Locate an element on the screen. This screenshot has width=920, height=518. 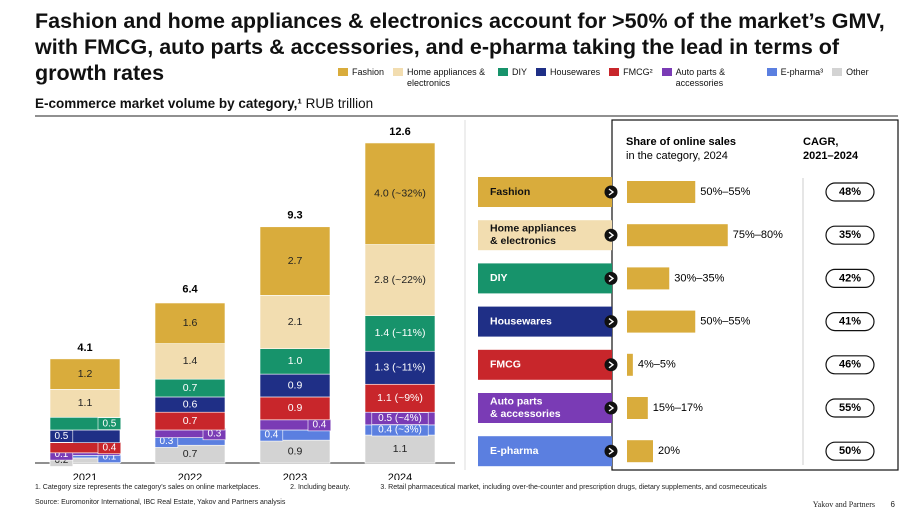
brand: Yakov and Partners is located at coordinates (843, 504).